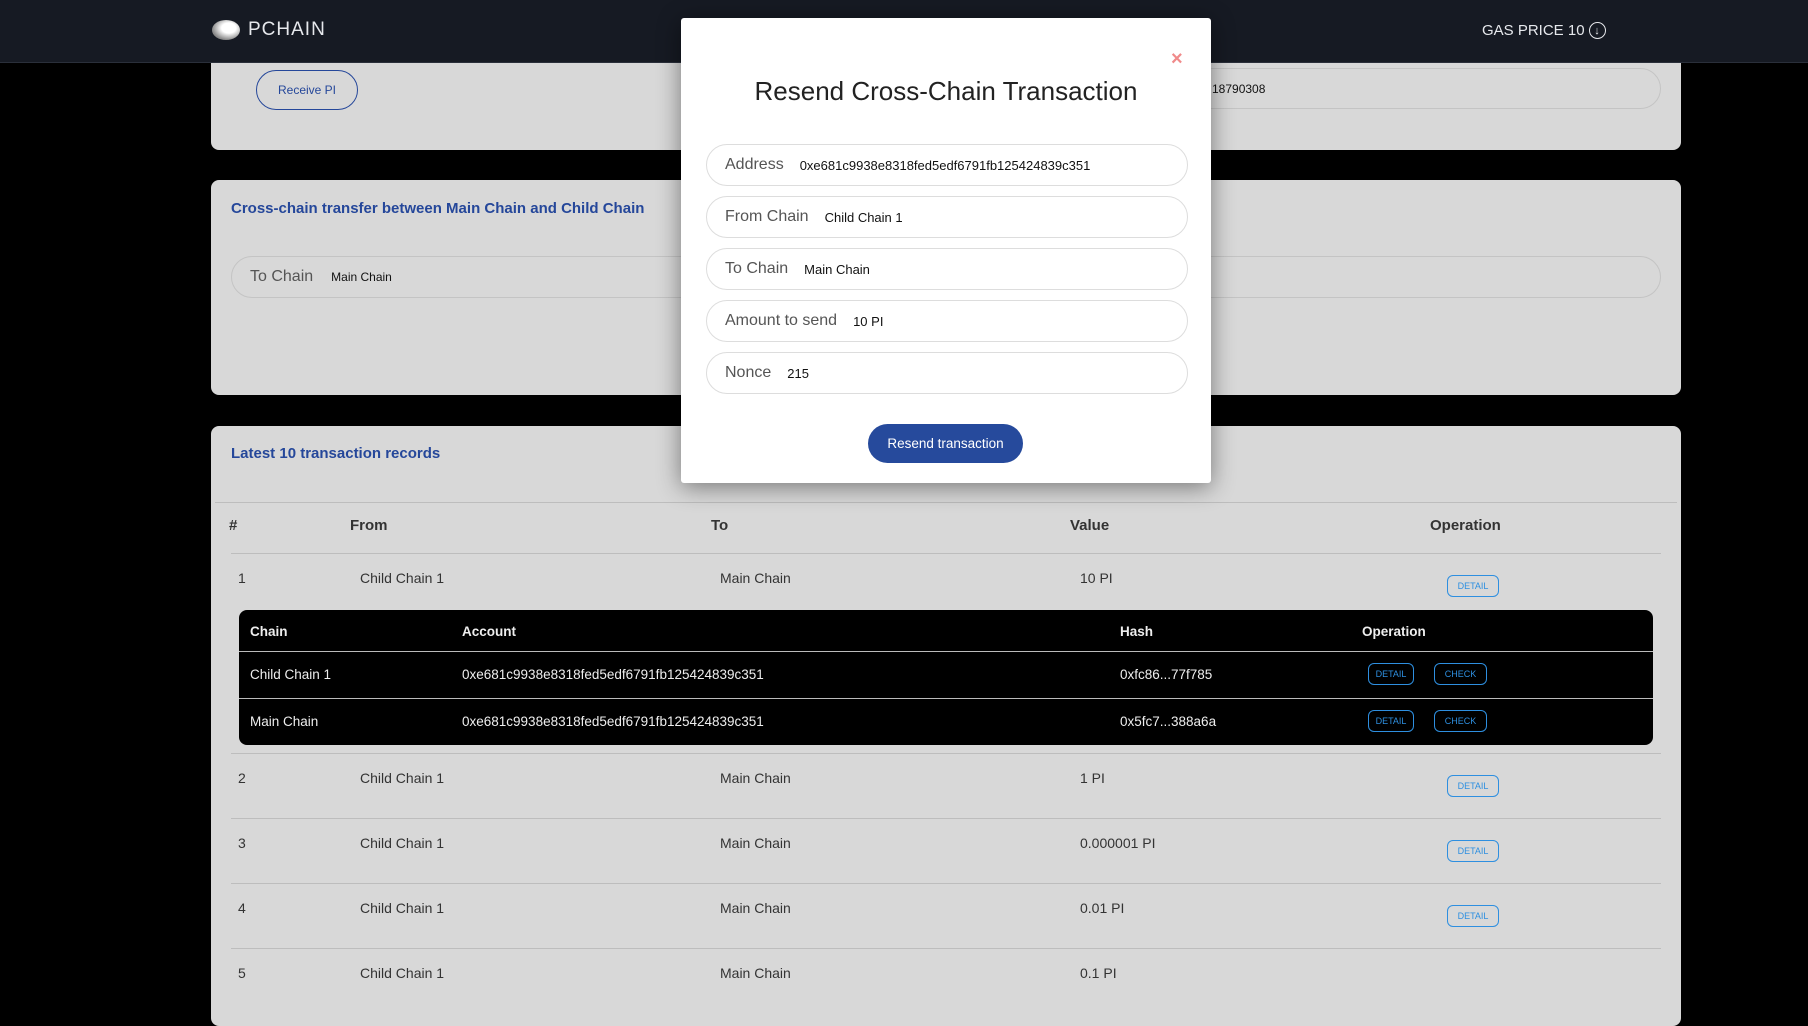 Image resolution: width=1808 pixels, height=1026 pixels. Describe the element at coordinates (767, 216) in the screenshot. I see `field-label: From Chain` at that location.